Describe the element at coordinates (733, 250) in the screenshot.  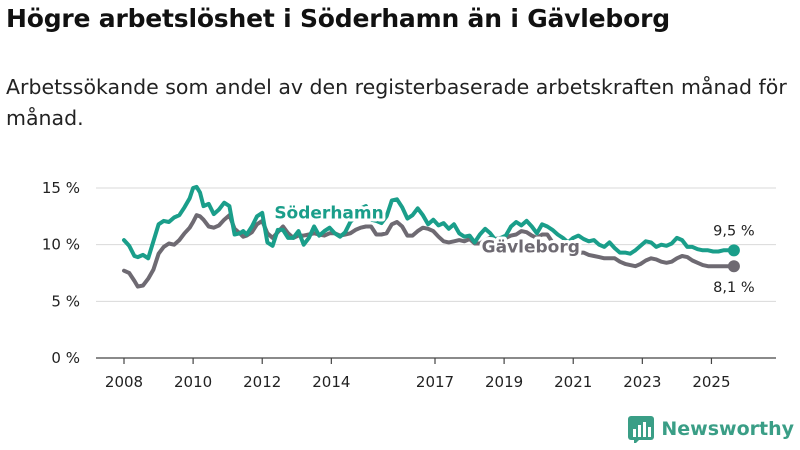
I see `end-point-soderhamn` at that location.